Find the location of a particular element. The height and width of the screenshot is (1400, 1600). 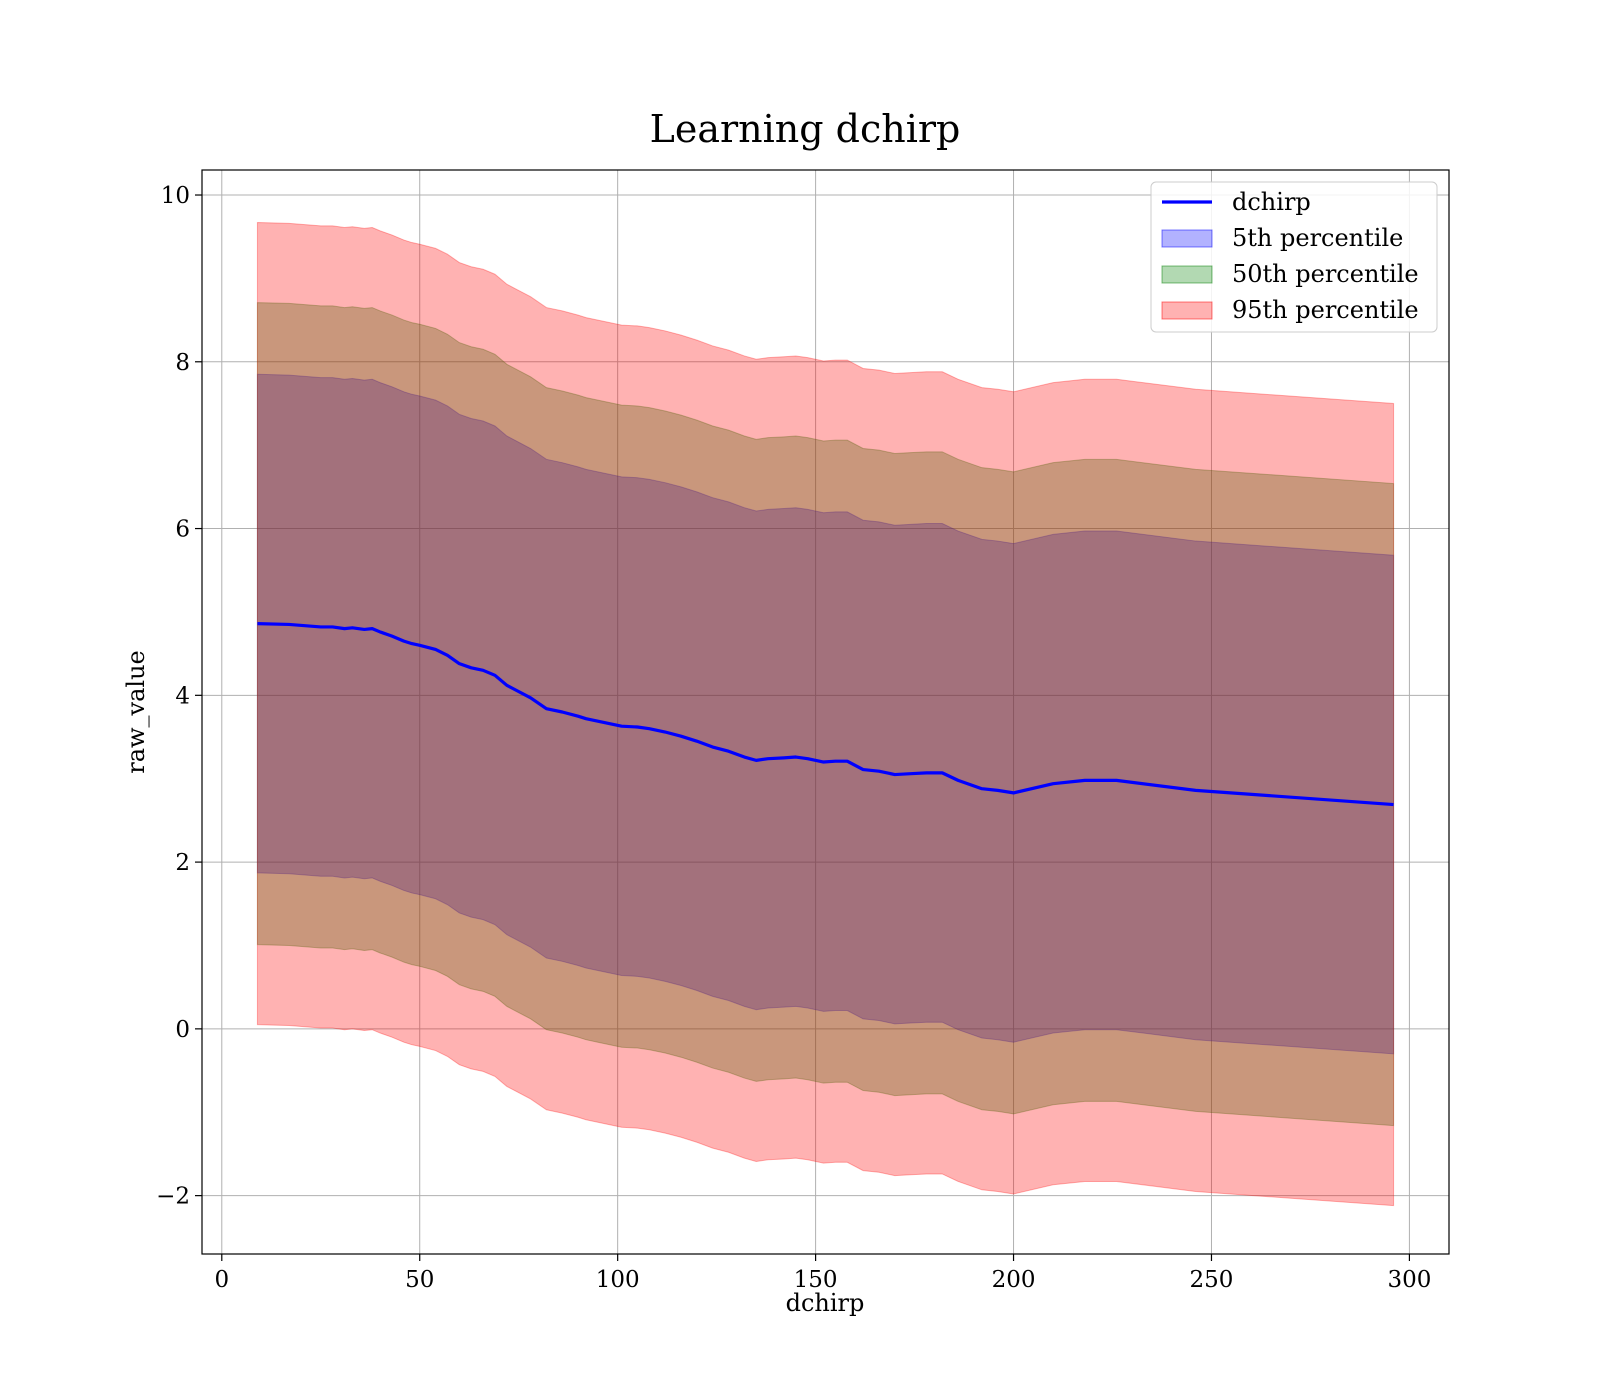

legend-label-dchirp: dchirp is located at coordinates (1271, 202).